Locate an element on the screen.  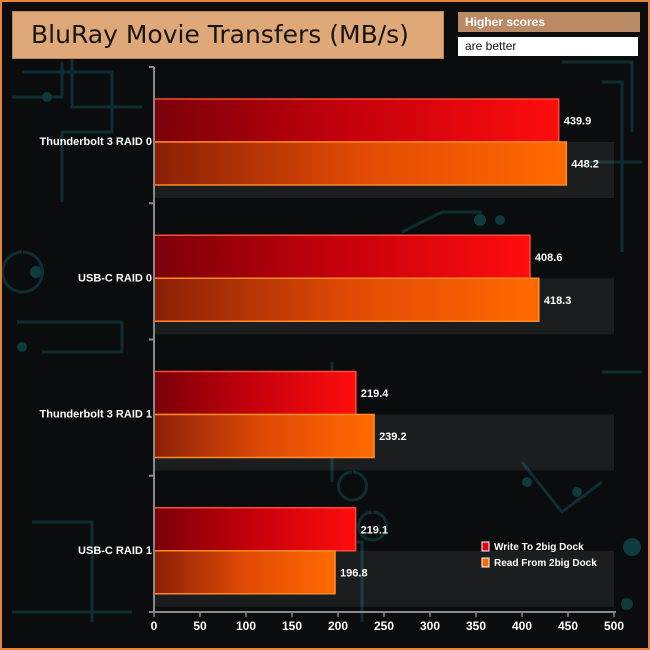
category-label: Thunderbolt 3 RAID 0 is located at coordinates (96, 142).